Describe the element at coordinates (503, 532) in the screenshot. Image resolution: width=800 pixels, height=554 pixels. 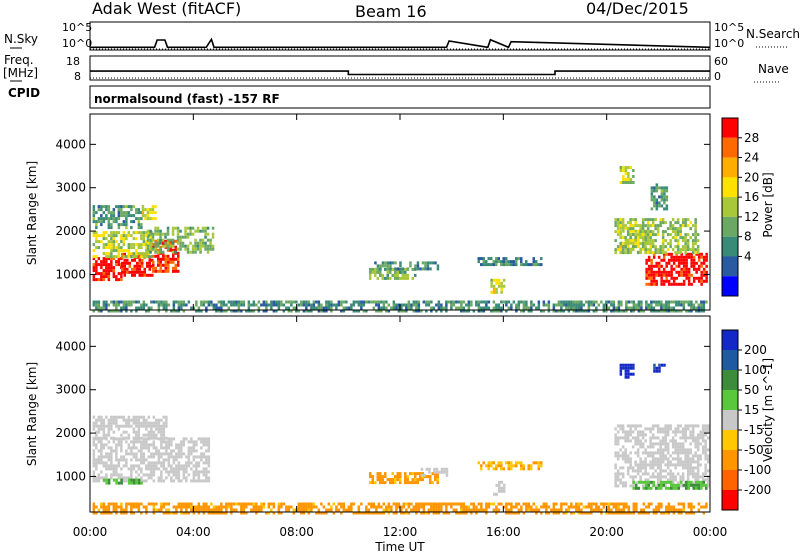
I see `x-tick-label: 16:00` at that location.